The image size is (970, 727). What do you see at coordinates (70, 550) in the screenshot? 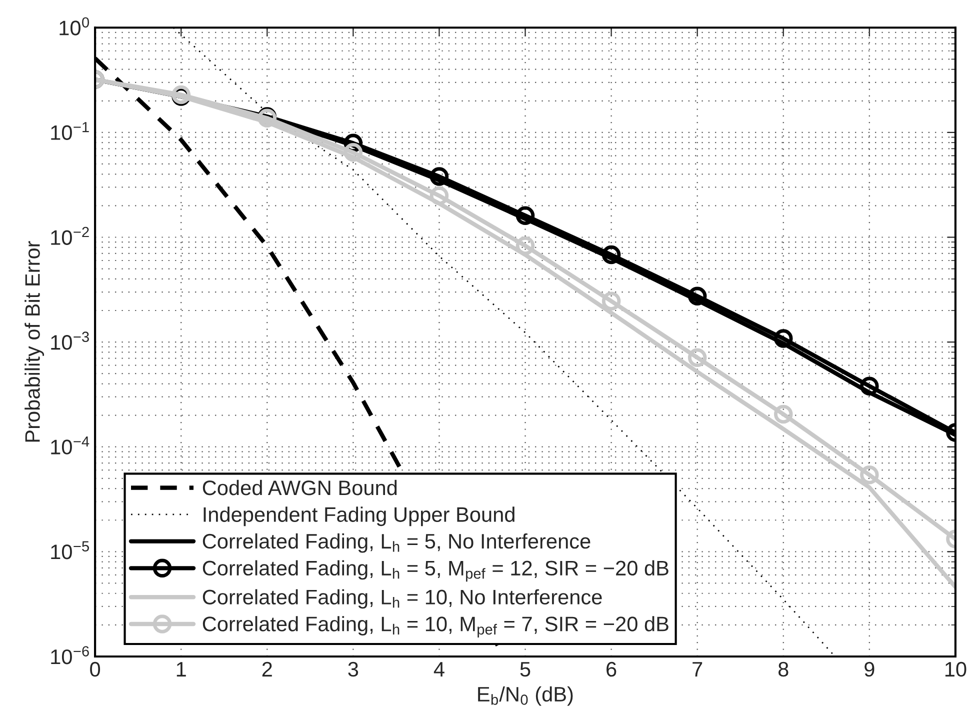
I see `y-tick-label: 10$^{−5}$` at bounding box center [70, 550].